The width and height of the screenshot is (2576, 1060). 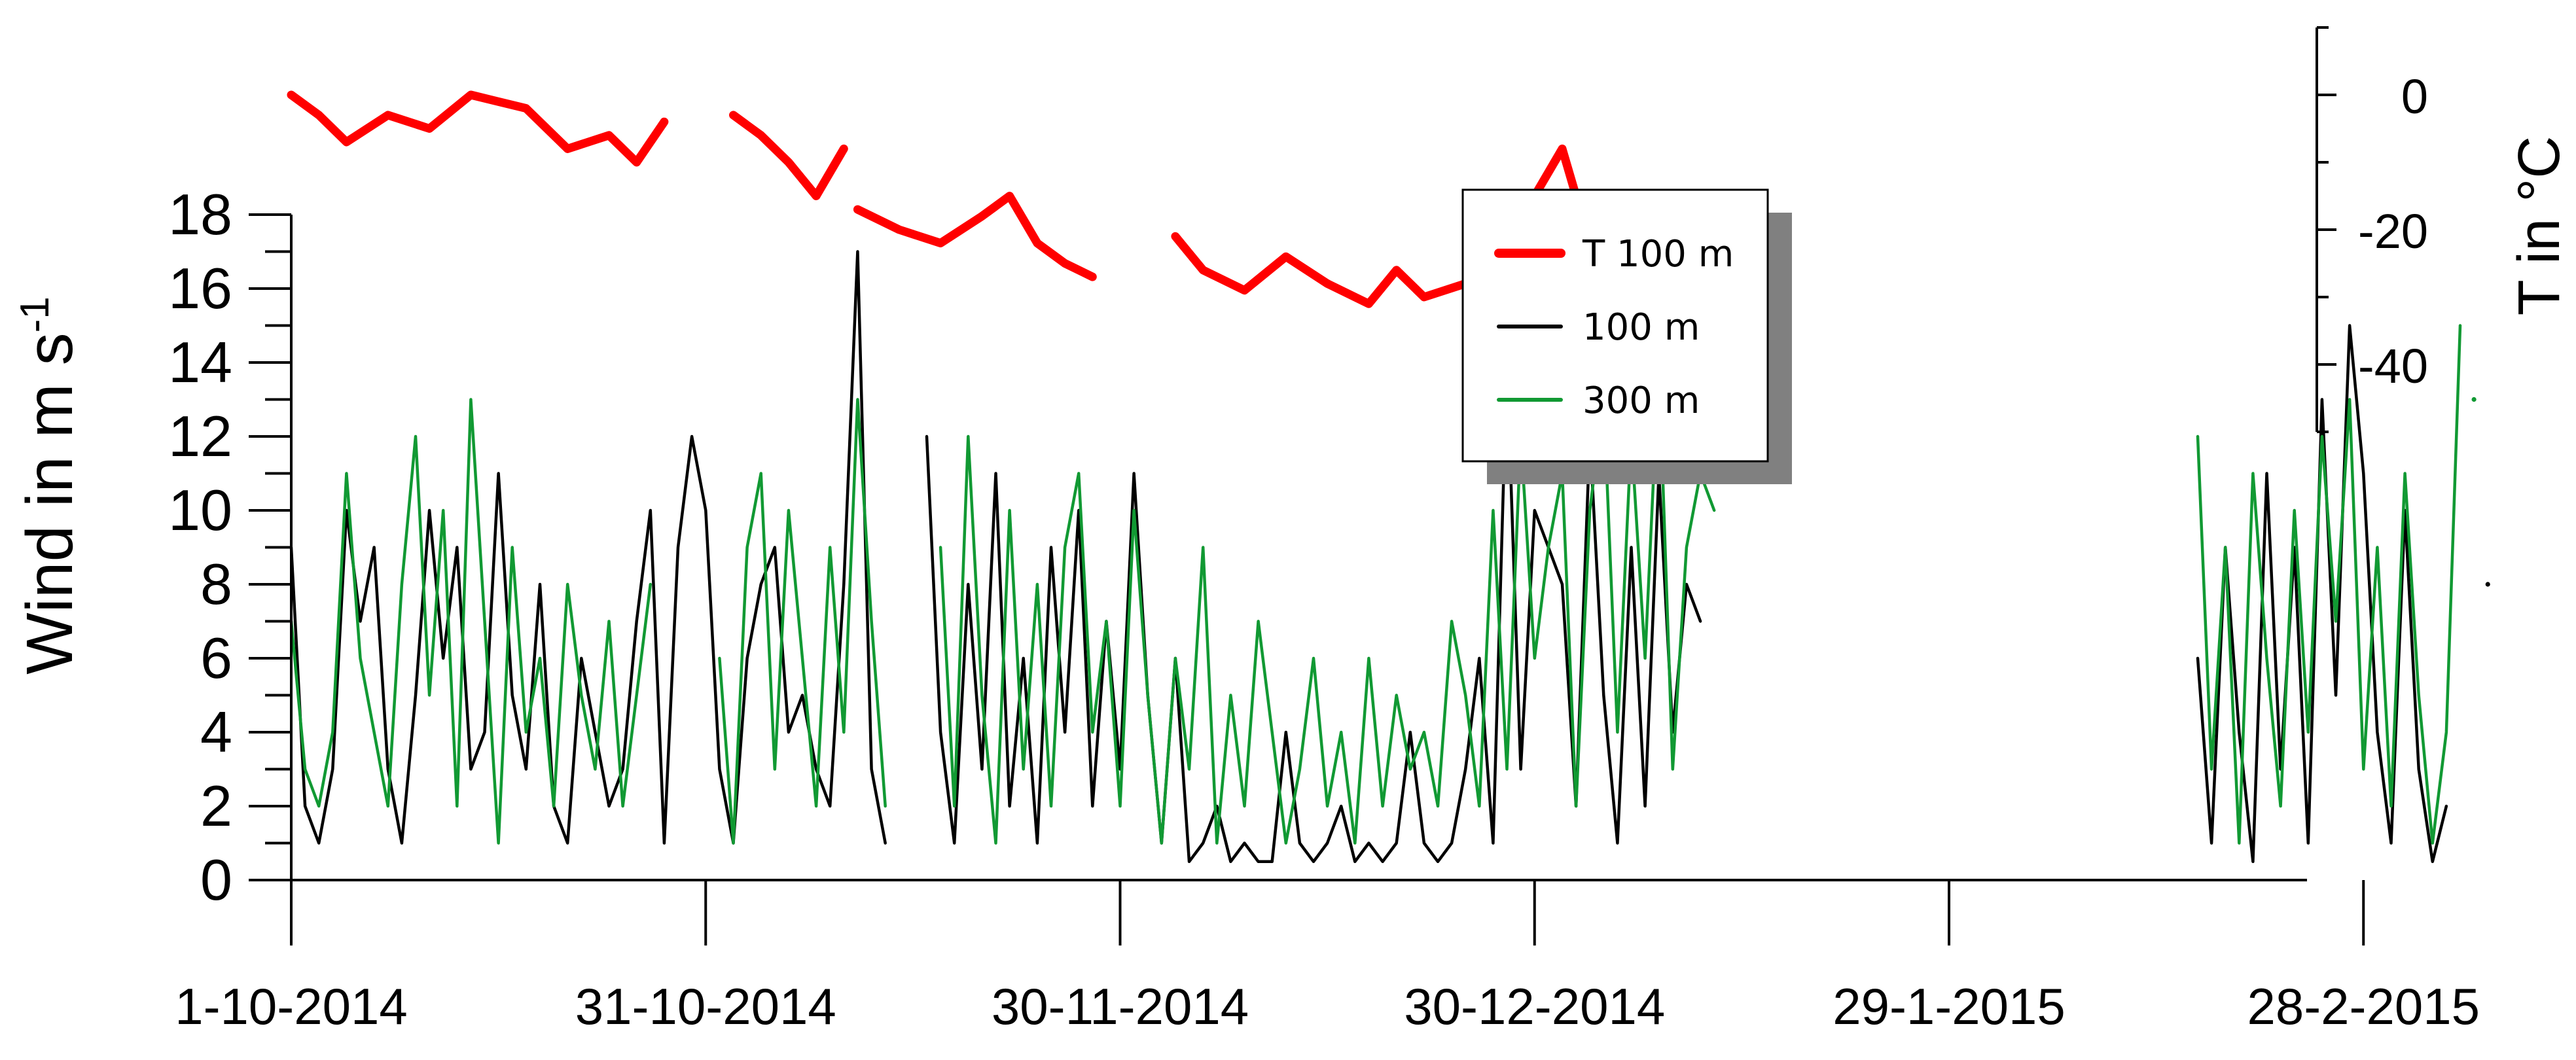 What do you see at coordinates (705, 1007) in the screenshot?
I see `x-tick-label: 31-10-2014` at bounding box center [705, 1007].